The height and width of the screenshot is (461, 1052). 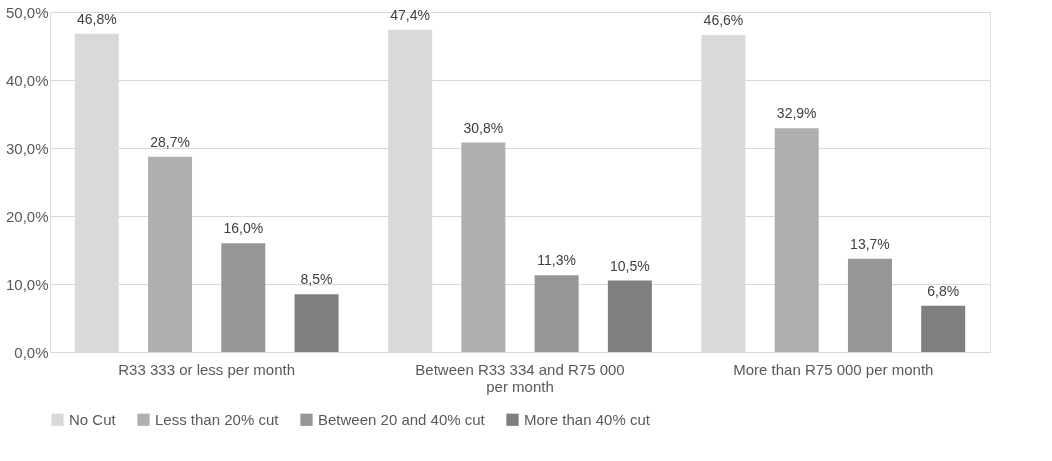 I want to click on data-label: 46,6%, so click(x=723, y=20).